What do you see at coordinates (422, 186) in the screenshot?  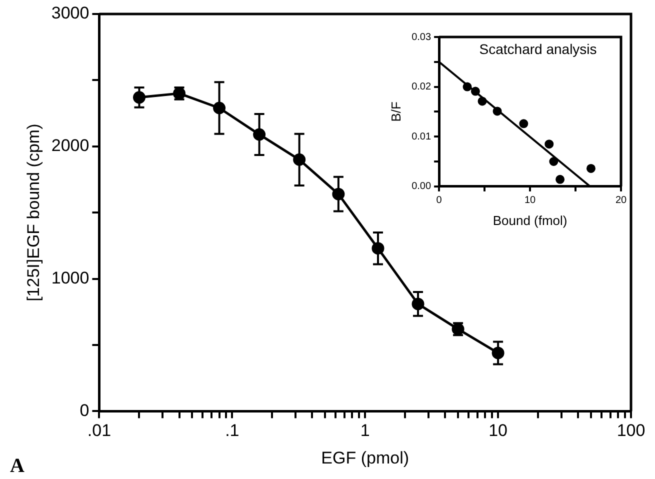 I see `y-tick-label: 0.00` at bounding box center [422, 186].